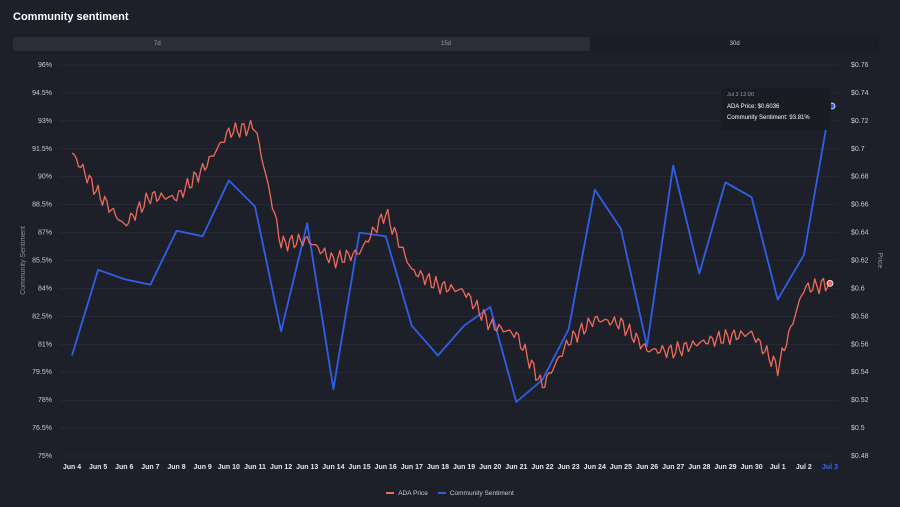 This screenshot has height=507, width=900. What do you see at coordinates (45, 288) in the screenshot?
I see `y-left-tick-label: 84%` at bounding box center [45, 288].